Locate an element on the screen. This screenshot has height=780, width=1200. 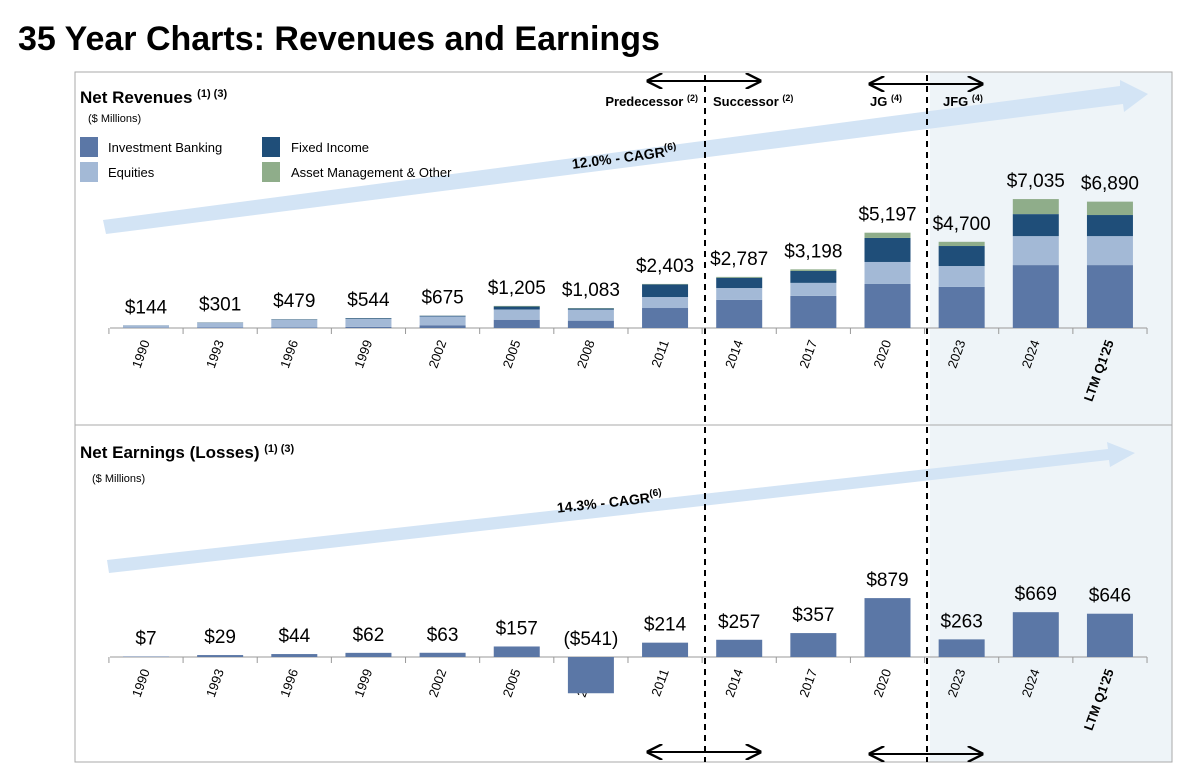
value-label: $62 is located at coordinates (369, 635).